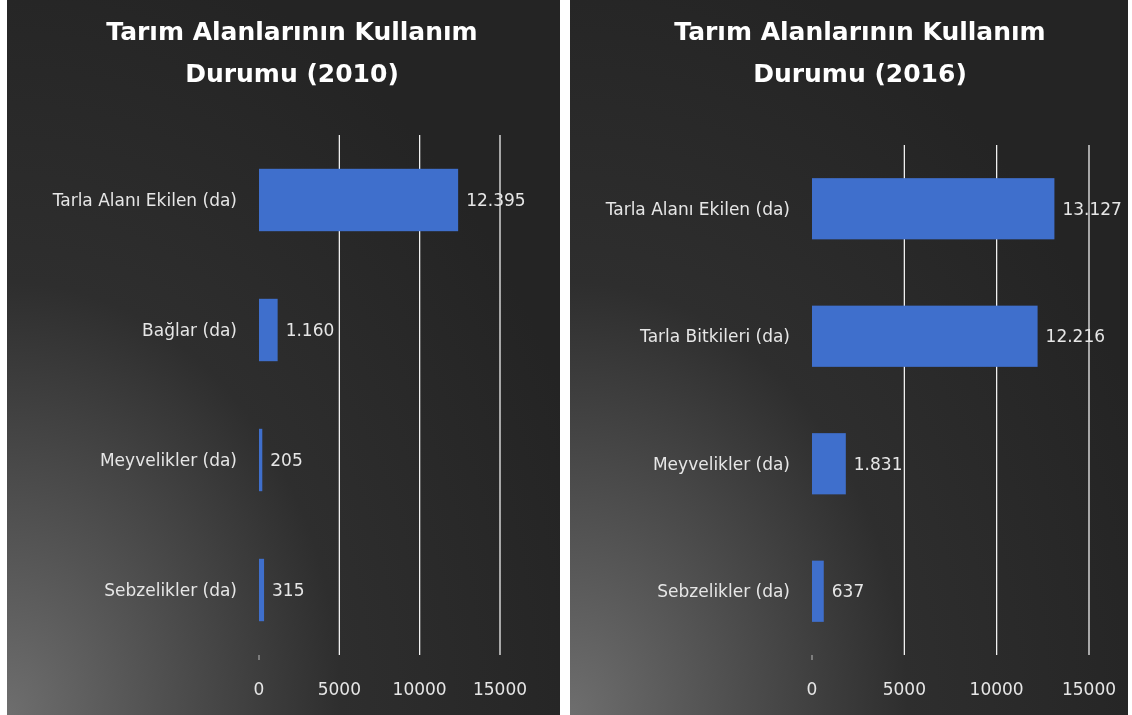  What do you see at coordinates (292, 52) in the screenshot?
I see `chart-title: Tarım Alanlarının Kullanım Durumu (2010)` at bounding box center [292, 52].